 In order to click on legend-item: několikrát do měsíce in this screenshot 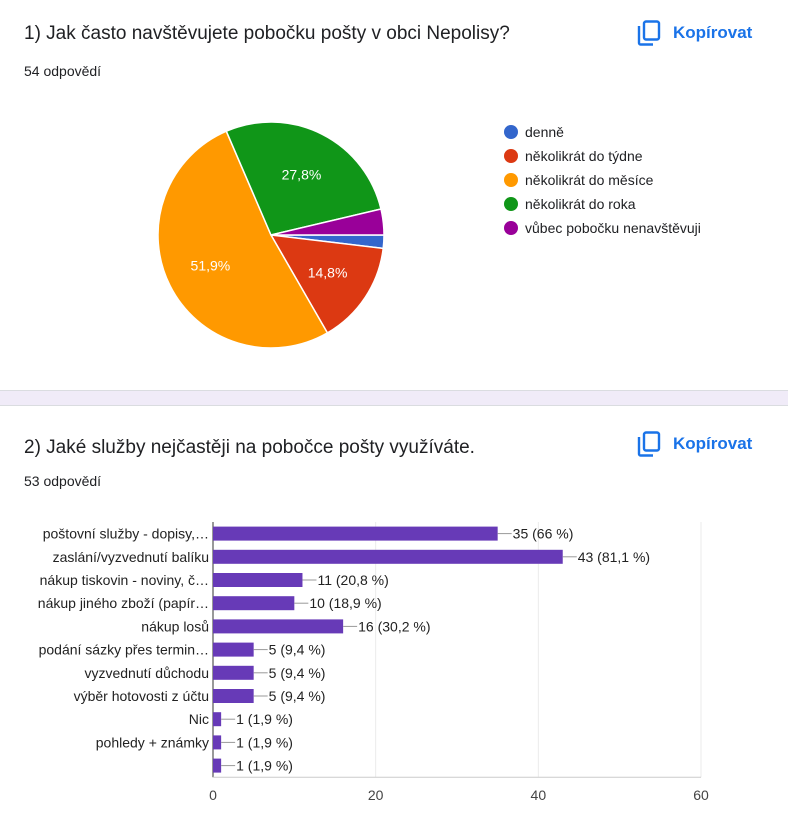, I will do `click(602, 180)`.